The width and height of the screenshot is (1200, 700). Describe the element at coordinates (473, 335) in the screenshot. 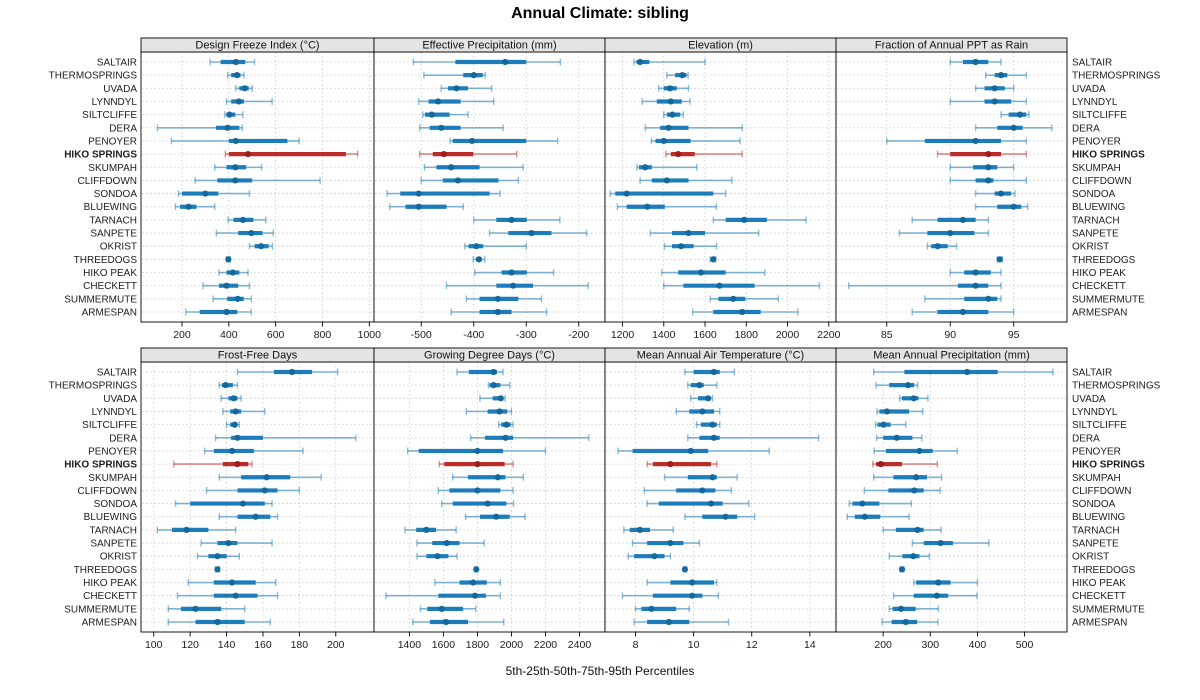

I see `axis-tick-label: -400` at that location.